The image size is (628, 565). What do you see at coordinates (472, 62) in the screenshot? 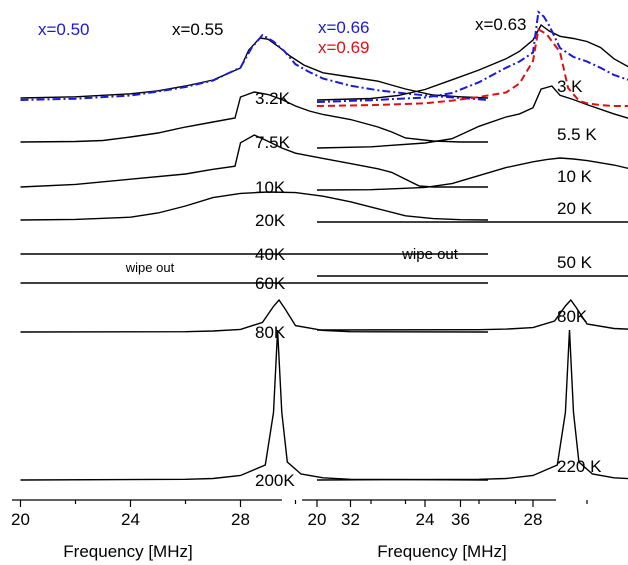
I see `spectrum-line-3-k` at bounding box center [472, 62].